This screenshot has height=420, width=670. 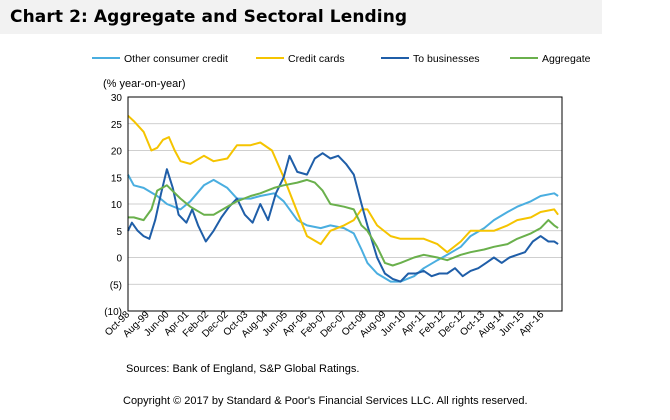 What do you see at coordinates (144, 84) in the screenshot?
I see `y-axis-label: (% year-on-year)` at bounding box center [144, 84].